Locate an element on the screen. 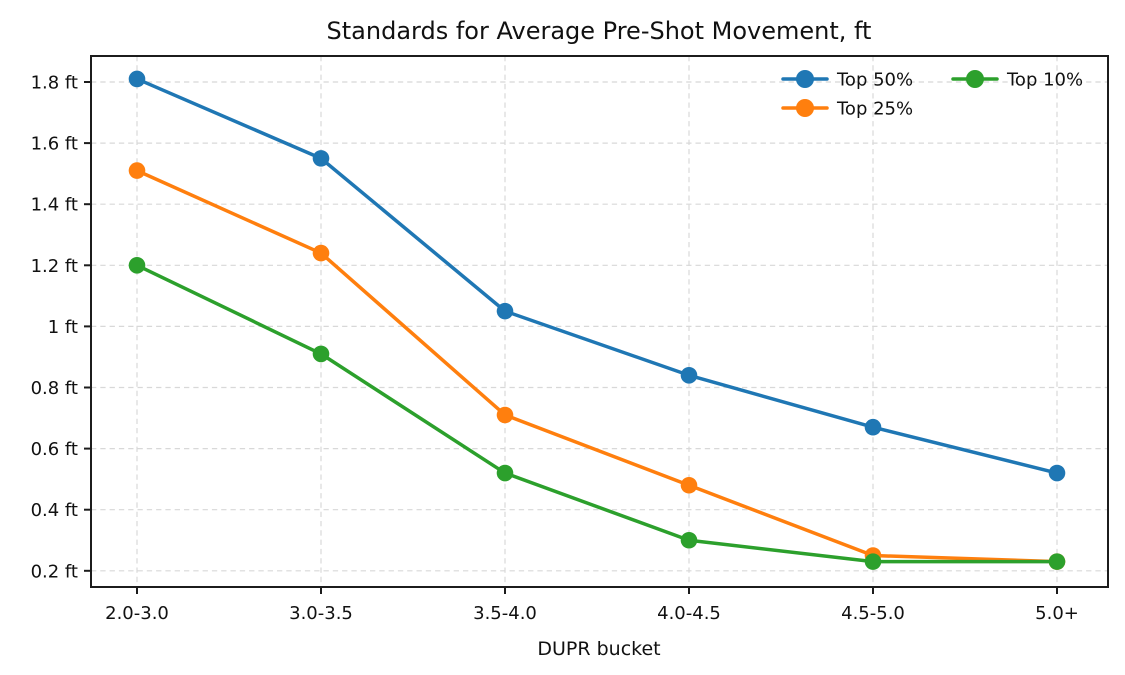 This screenshot has height=675, width=1125. legend-item-top-10: Top 10% is located at coordinates (1017, 80).